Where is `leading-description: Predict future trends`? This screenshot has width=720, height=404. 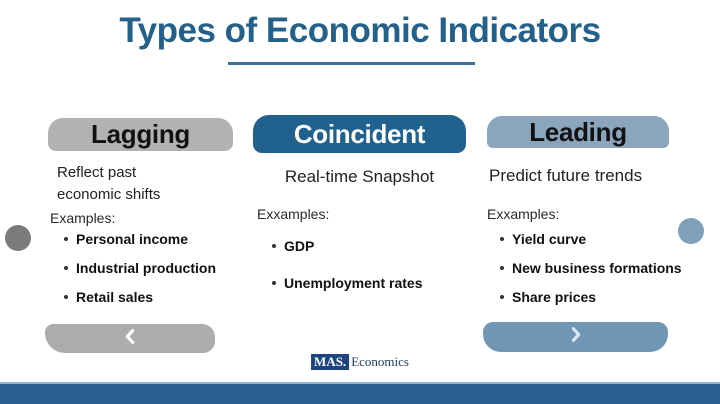
leading-description: Predict future trends is located at coordinates (566, 175).